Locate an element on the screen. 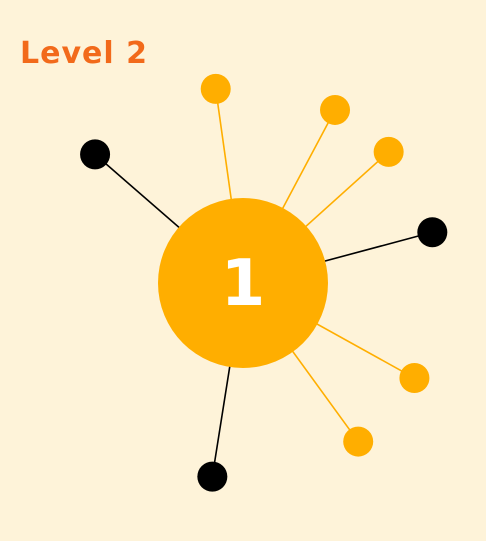 Image resolution: width=486 pixels, height=541 pixels. hub-count-label: 1 is located at coordinates (243, 284).